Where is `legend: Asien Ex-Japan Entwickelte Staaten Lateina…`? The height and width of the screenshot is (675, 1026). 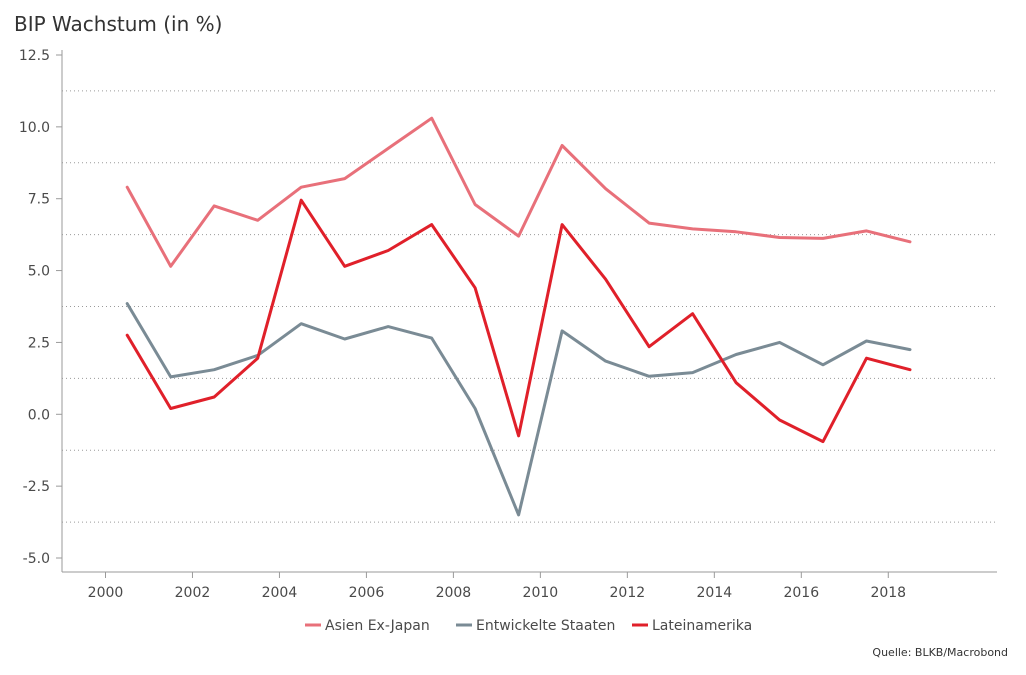 legend: Asien Ex-Japan Entwickelte Staaten Lateina… is located at coordinates (528, 626).